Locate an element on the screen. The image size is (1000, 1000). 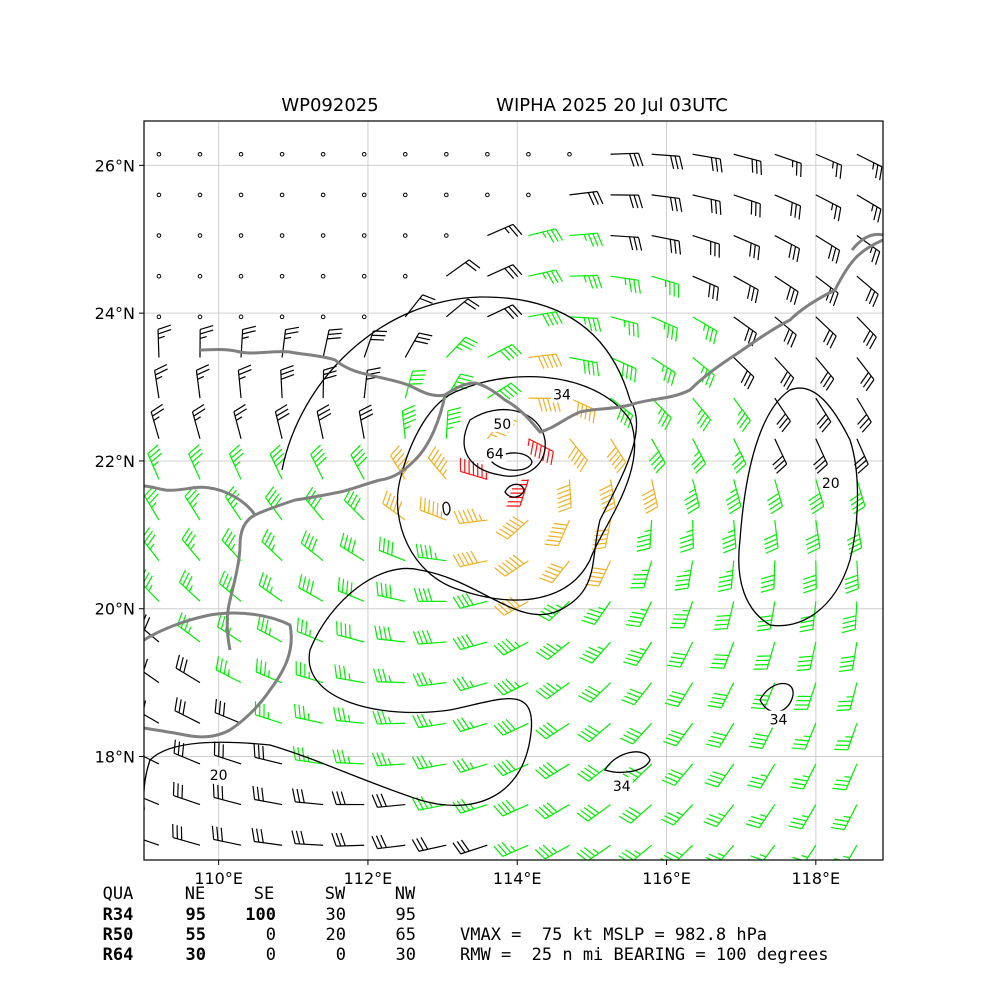
table-row-r64-label: R64 is located at coordinates (118, 955).